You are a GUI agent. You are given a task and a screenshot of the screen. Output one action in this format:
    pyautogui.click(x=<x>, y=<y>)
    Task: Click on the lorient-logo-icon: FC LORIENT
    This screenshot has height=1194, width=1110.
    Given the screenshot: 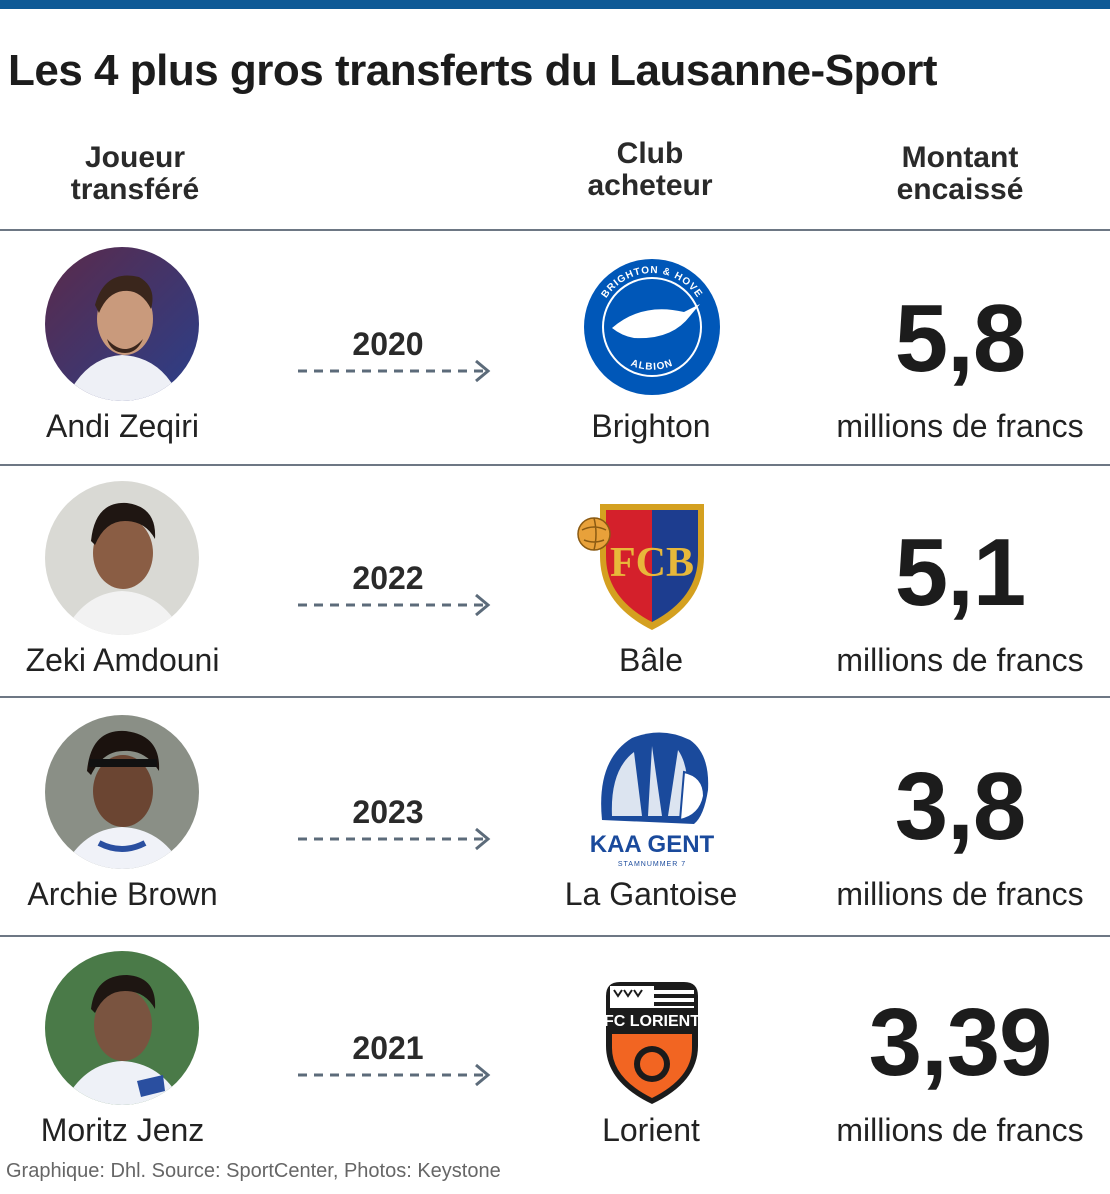 What is the action you would take?
    pyautogui.click(x=652, y=1043)
    